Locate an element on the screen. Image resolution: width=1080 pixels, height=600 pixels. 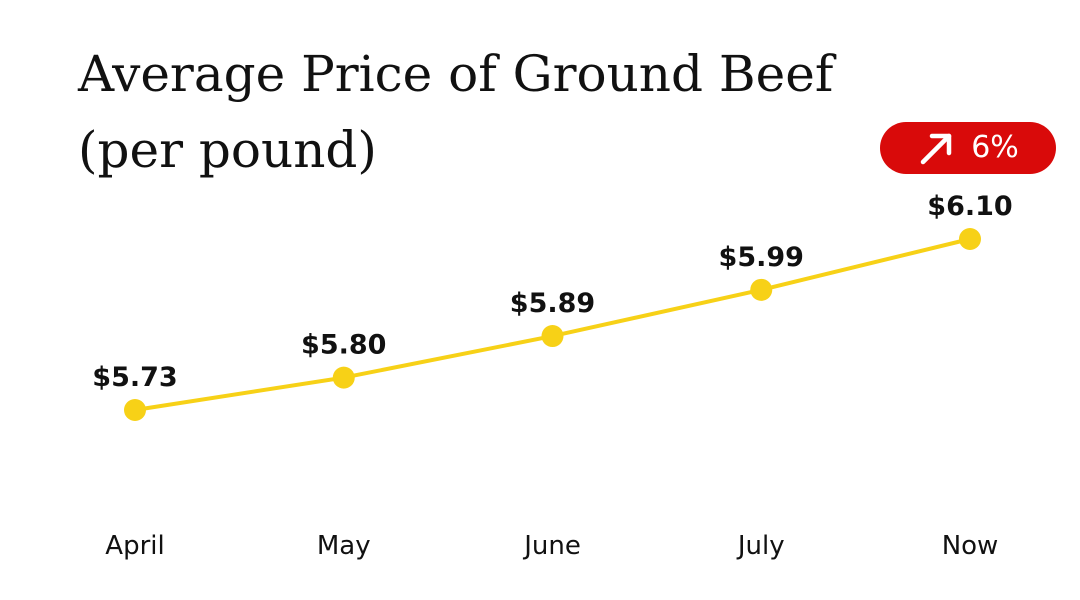
x-tick-label-april: April is located at coordinates (134, 546).